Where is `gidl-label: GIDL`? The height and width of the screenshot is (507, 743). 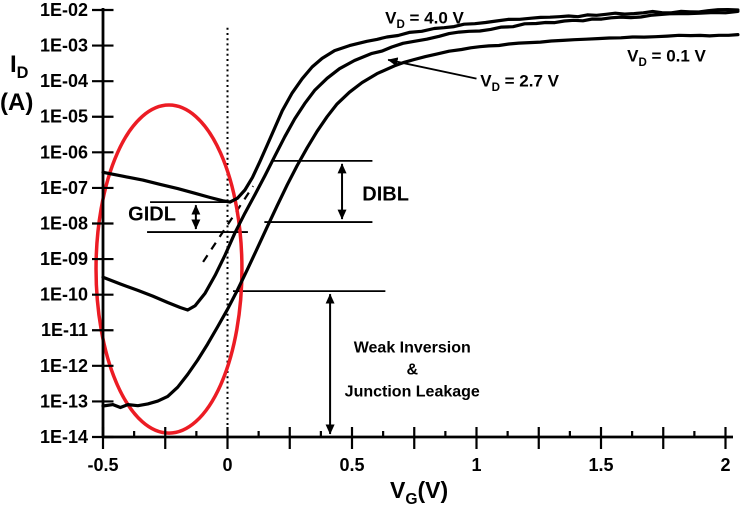
gidl-label: GIDL is located at coordinates (152, 215).